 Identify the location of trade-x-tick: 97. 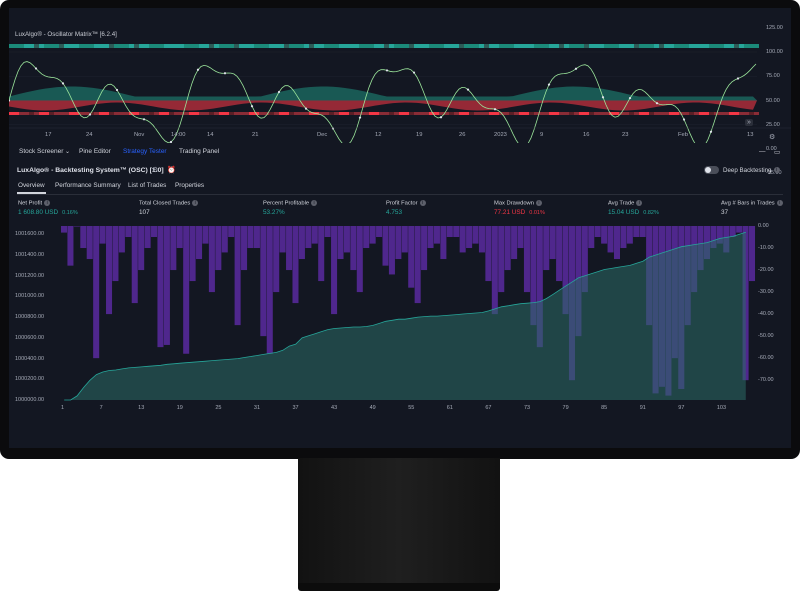
(681, 408).